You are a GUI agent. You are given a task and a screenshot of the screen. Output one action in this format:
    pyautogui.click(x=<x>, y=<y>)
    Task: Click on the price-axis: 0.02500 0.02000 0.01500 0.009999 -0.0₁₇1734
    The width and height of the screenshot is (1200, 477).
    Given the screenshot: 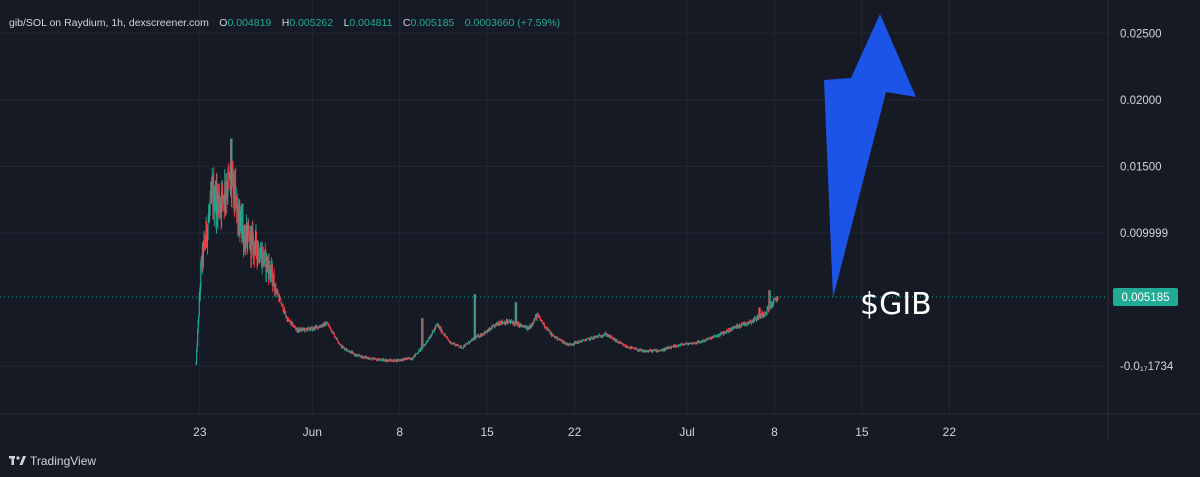 What is the action you would take?
    pyautogui.click(x=1147, y=200)
    